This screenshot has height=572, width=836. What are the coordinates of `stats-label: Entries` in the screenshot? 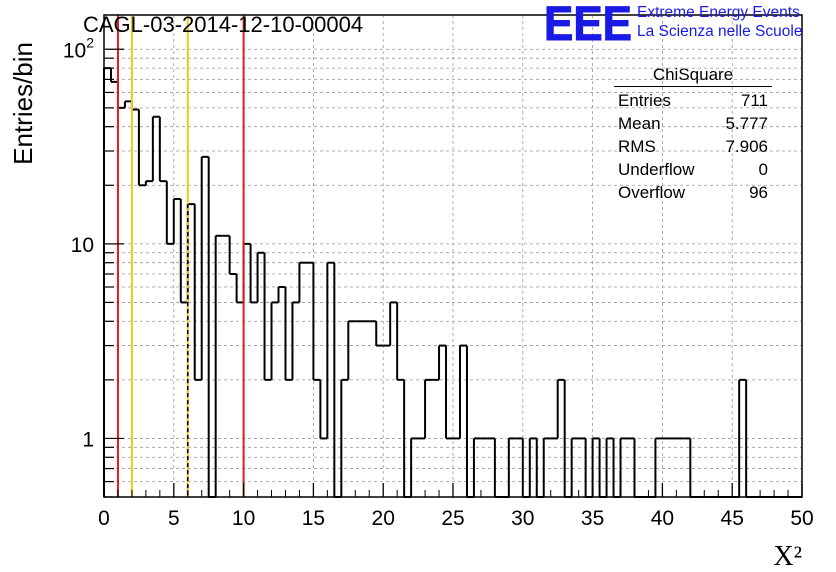 It's located at (644, 100).